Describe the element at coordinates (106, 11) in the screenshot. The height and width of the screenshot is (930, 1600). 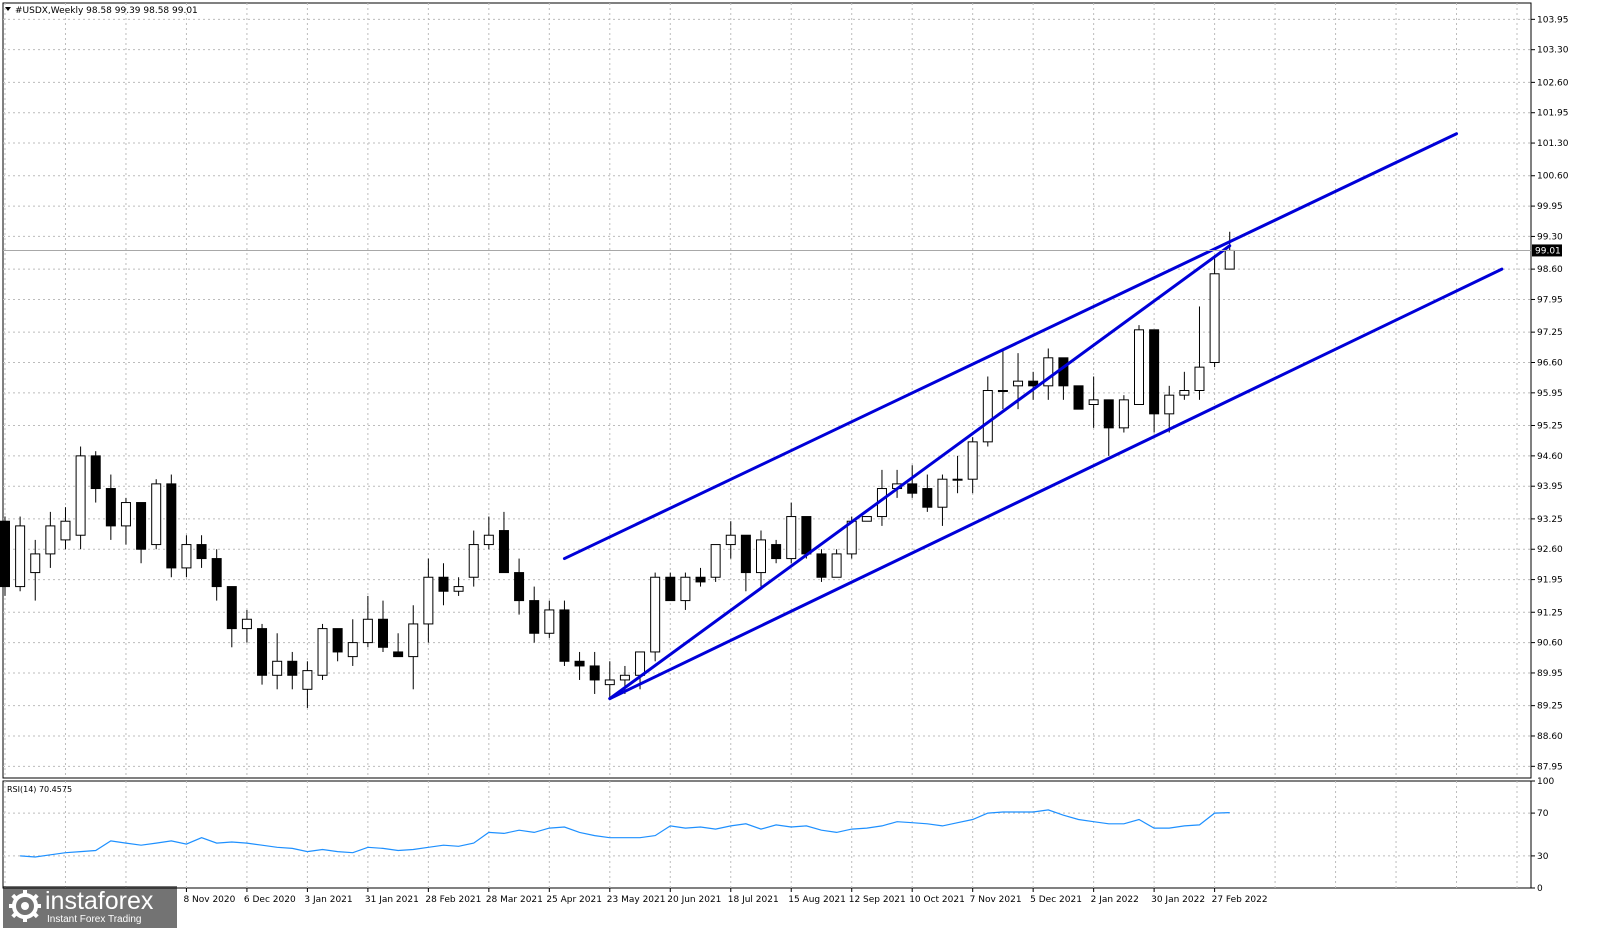
I see `chart-header: #USDX,Weekly 98.58 99.39 98.58 99.01` at that location.